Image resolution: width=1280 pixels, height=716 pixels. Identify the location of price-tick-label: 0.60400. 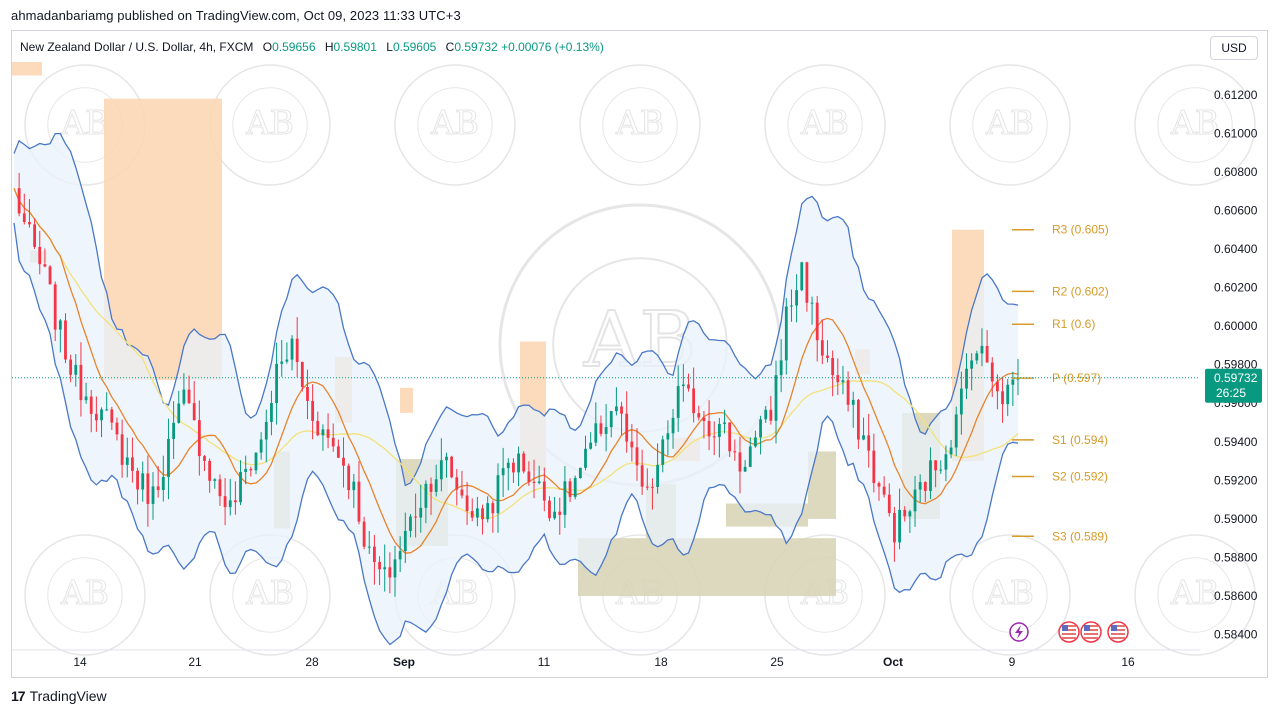
(1236, 249).